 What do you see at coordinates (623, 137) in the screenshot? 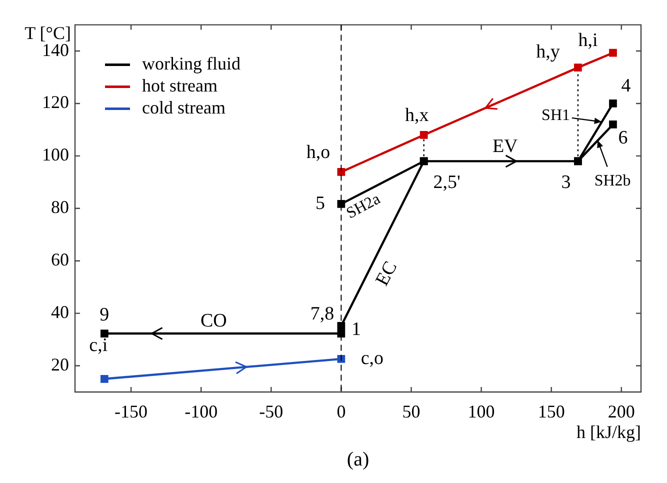
I see `annotation: 6` at bounding box center [623, 137].